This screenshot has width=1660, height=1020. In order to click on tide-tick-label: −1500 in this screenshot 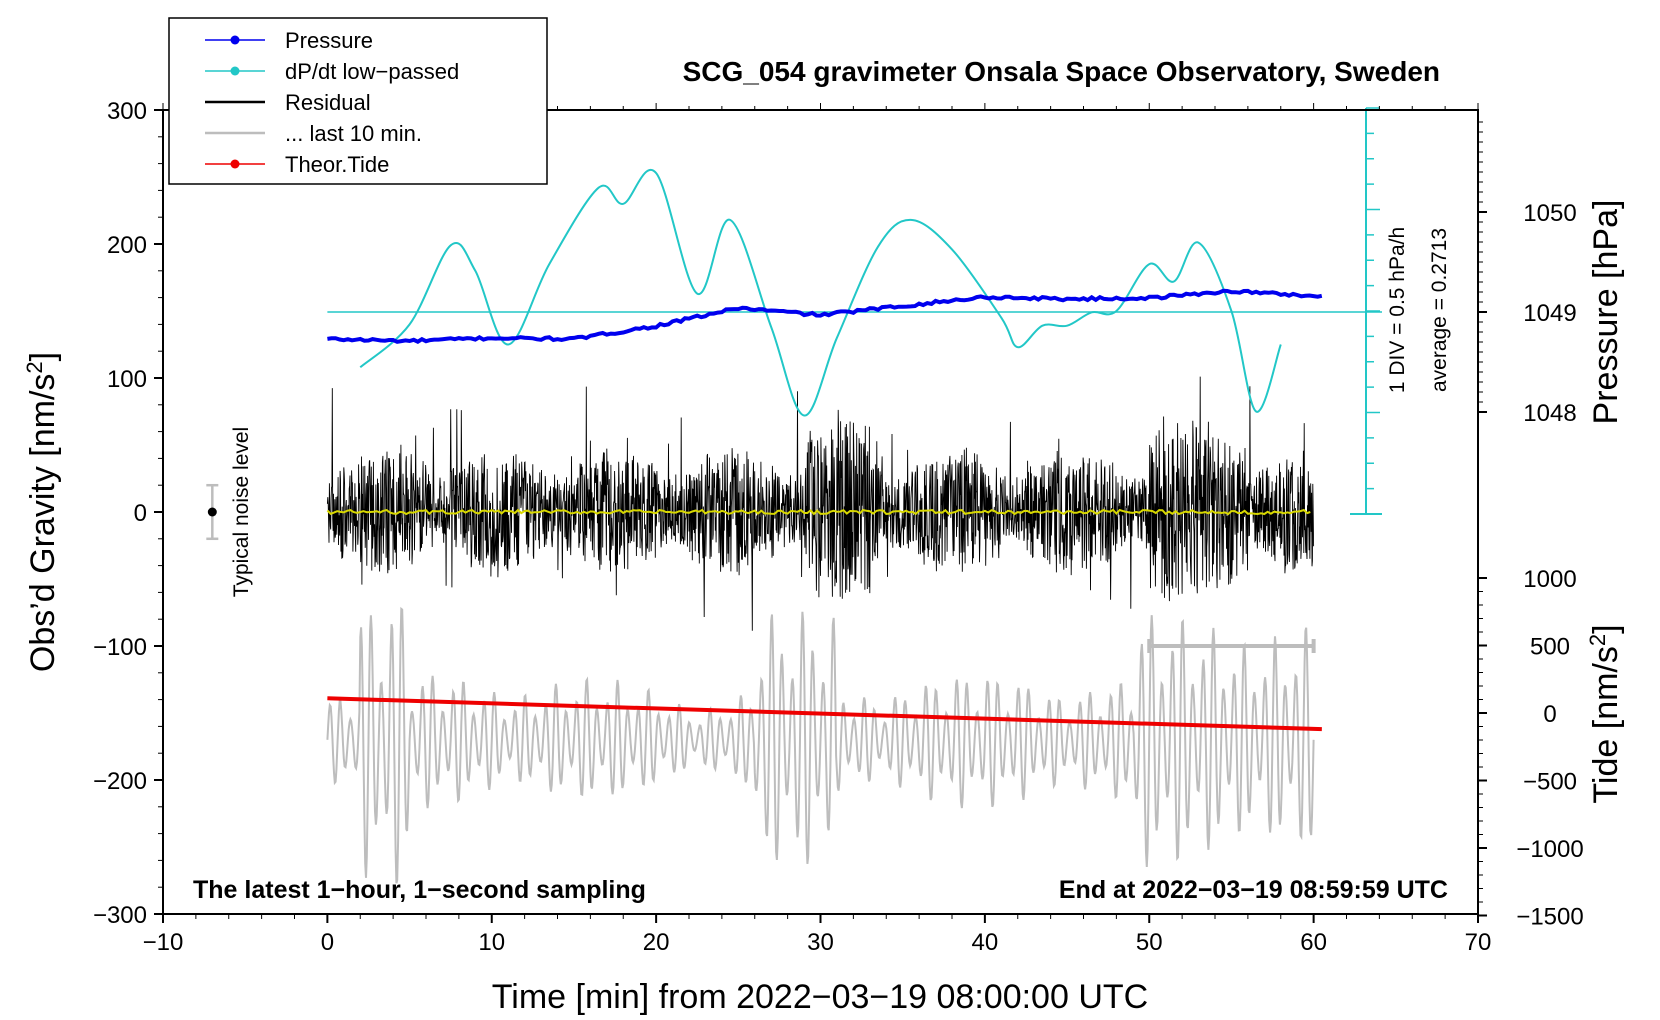, I will do `click(1549, 917)`.